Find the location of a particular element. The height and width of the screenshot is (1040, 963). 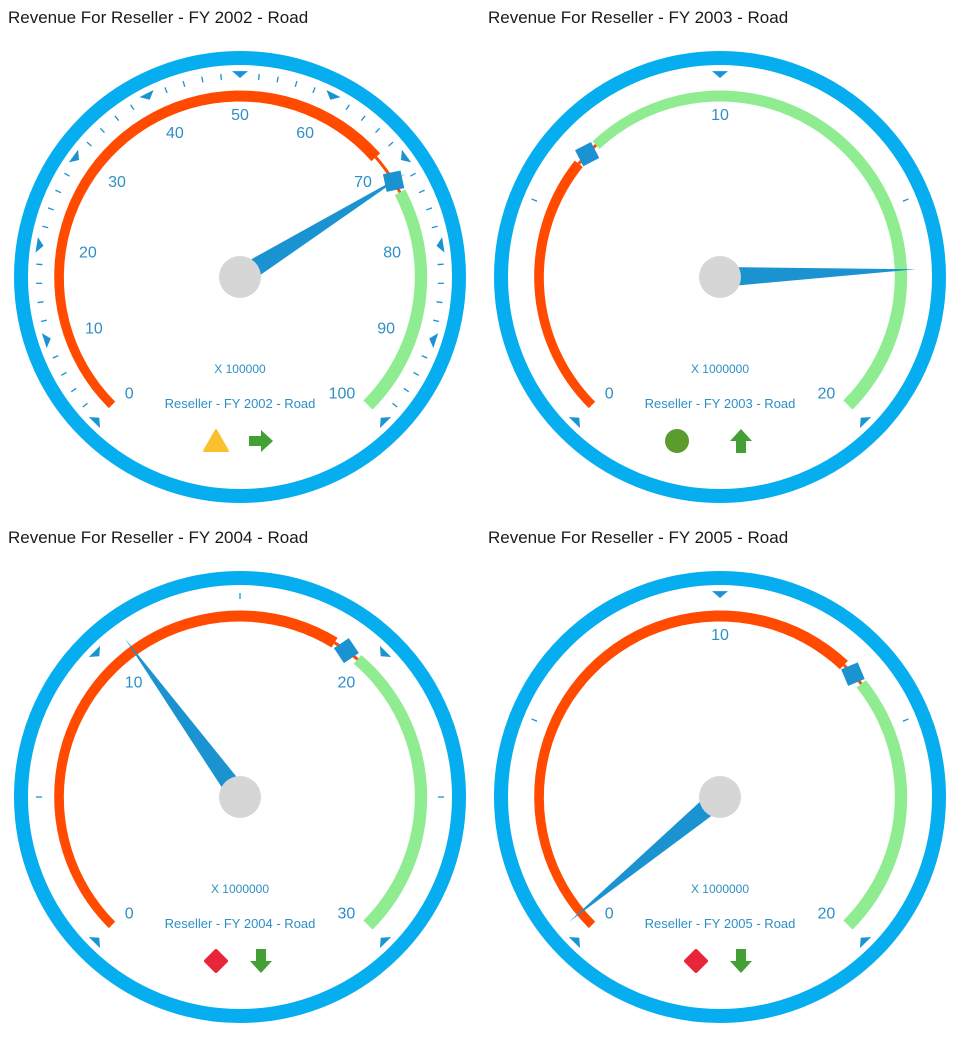

gauge-name-label: Reseller - FY 2002 - Road is located at coordinates (240, 403).